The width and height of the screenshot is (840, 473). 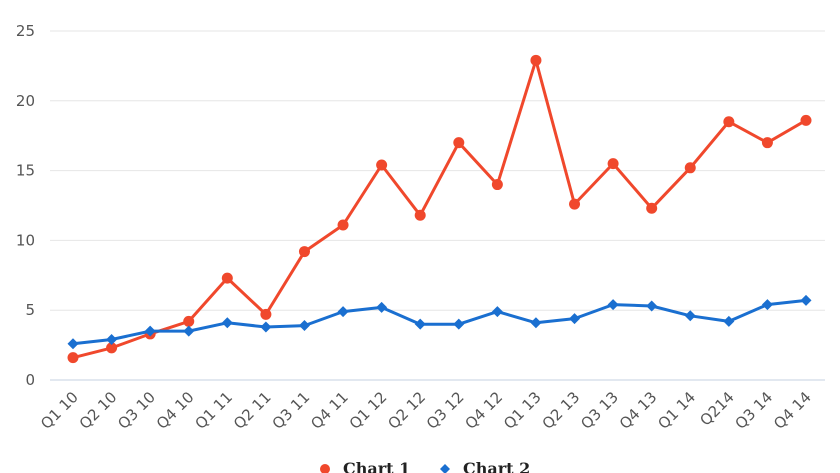 What do you see at coordinates (329, 410) in the screenshot?
I see `x-tick-label: Q4 11` at bounding box center [329, 410].